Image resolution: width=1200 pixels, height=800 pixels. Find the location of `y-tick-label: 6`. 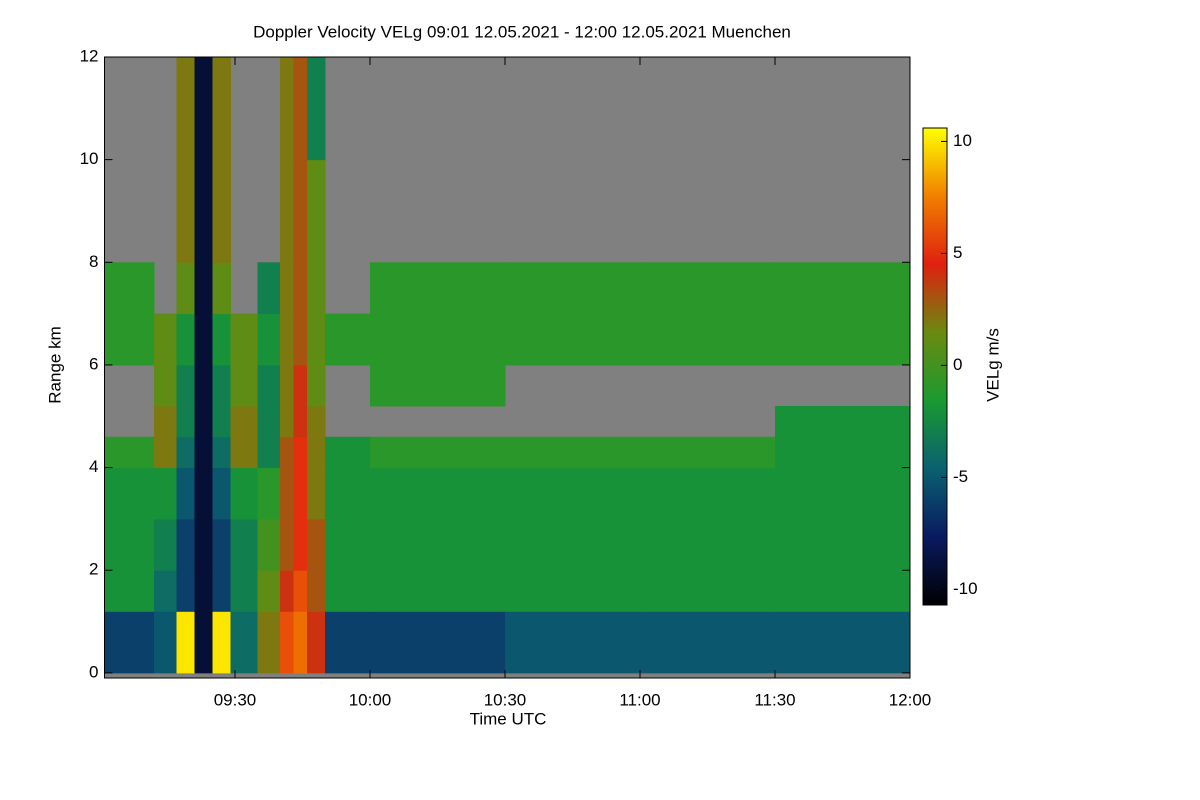

y-tick-label: 6 is located at coordinates (93, 363).